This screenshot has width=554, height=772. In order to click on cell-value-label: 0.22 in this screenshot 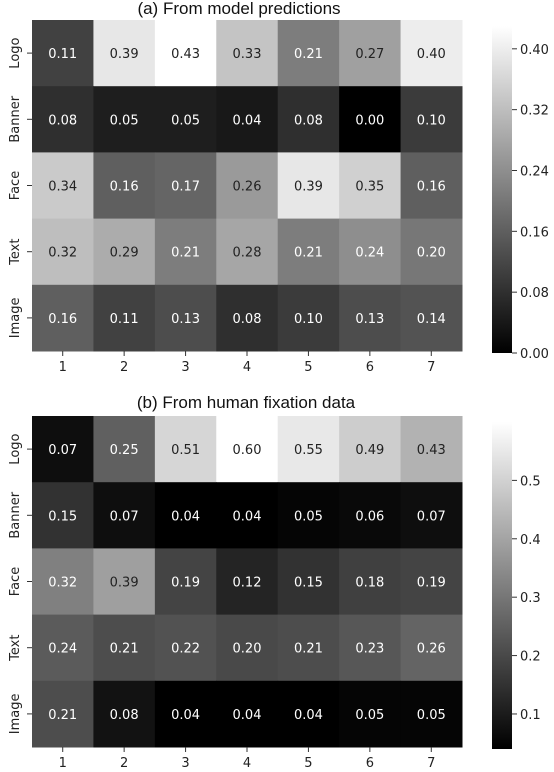, I will do `click(185, 649)`.